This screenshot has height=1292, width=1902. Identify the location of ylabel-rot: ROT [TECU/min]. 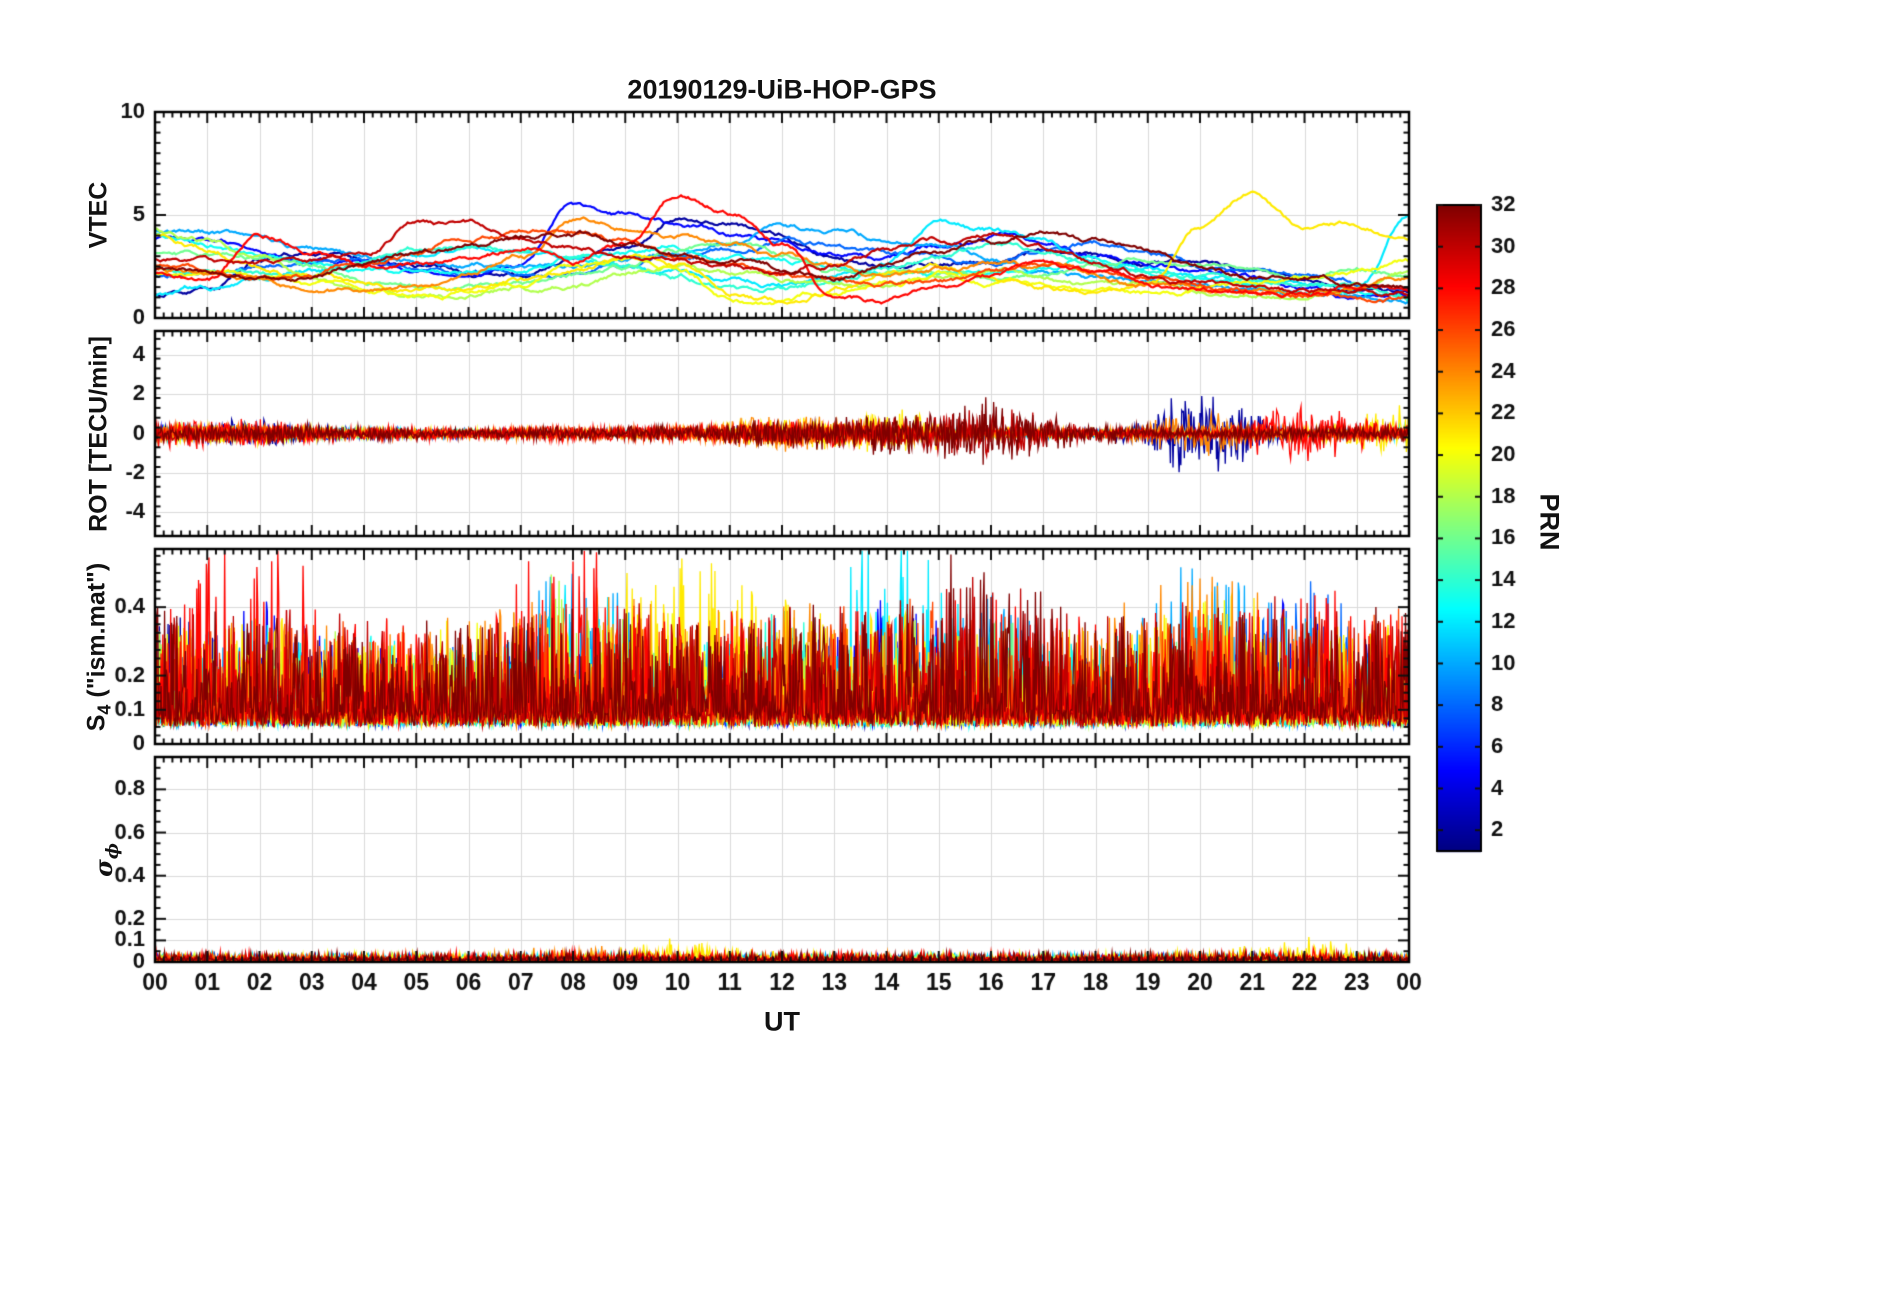
(98, 434).